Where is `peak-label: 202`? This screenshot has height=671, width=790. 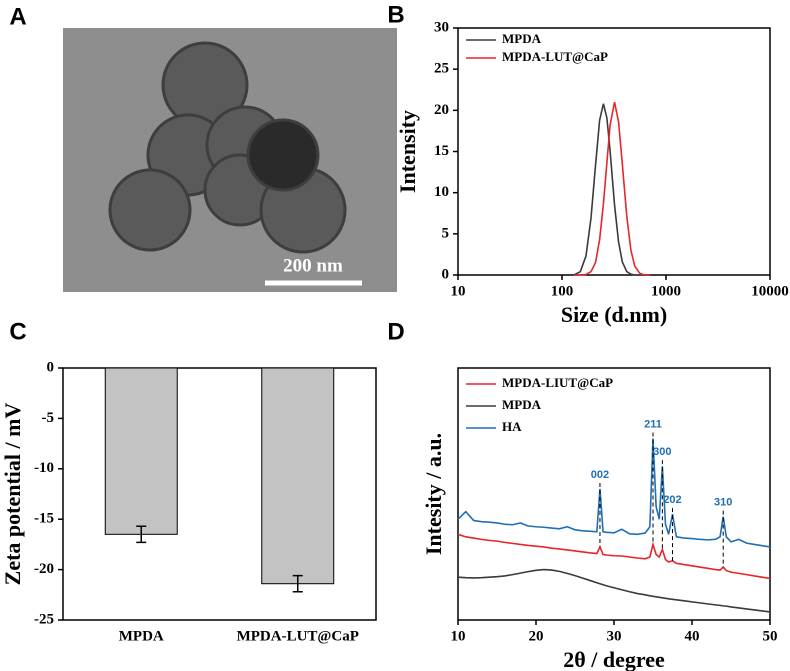
peak-label: 202 is located at coordinates (672, 500).